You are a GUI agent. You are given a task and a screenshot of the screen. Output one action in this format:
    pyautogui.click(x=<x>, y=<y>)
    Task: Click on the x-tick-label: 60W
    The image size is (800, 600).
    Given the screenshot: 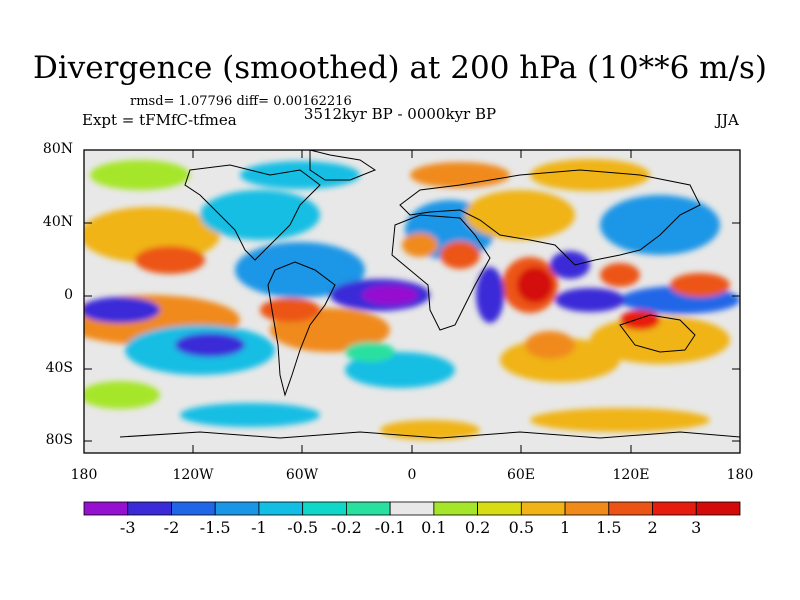 What is the action you would take?
    pyautogui.click(x=302, y=475)
    